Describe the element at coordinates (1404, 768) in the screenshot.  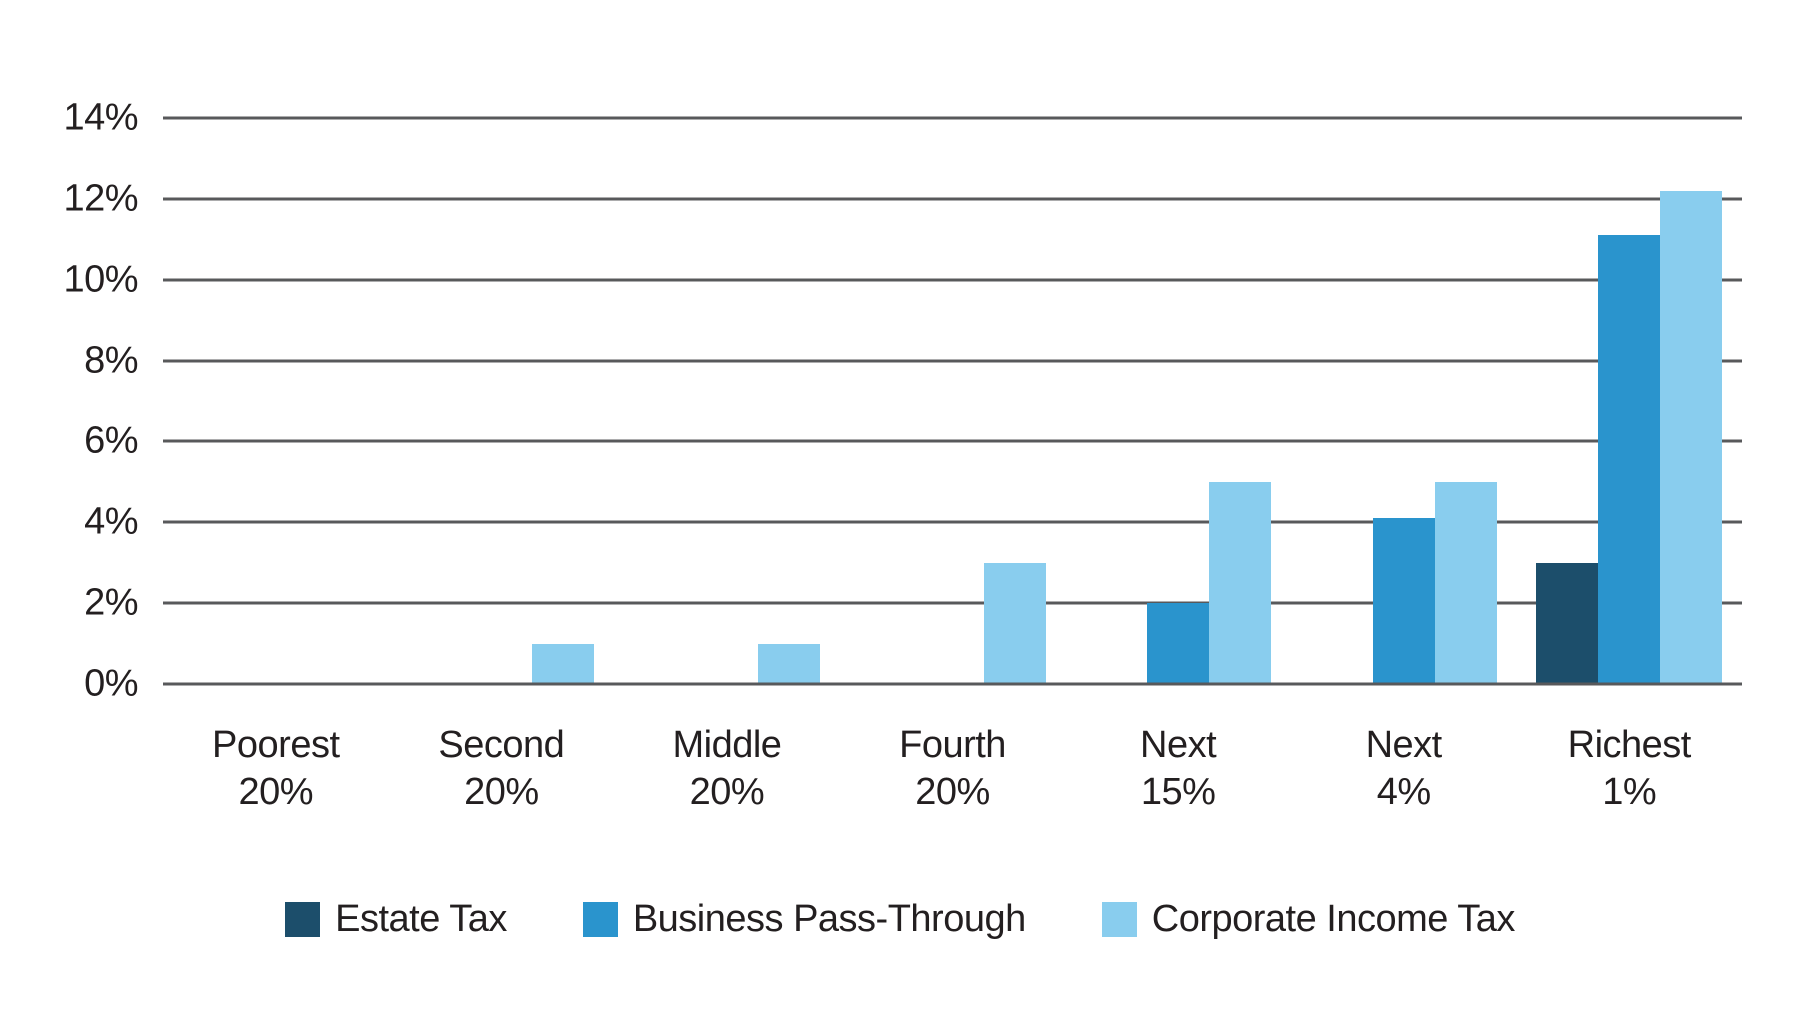
I see `x-category-label: Next 4%` at that location.